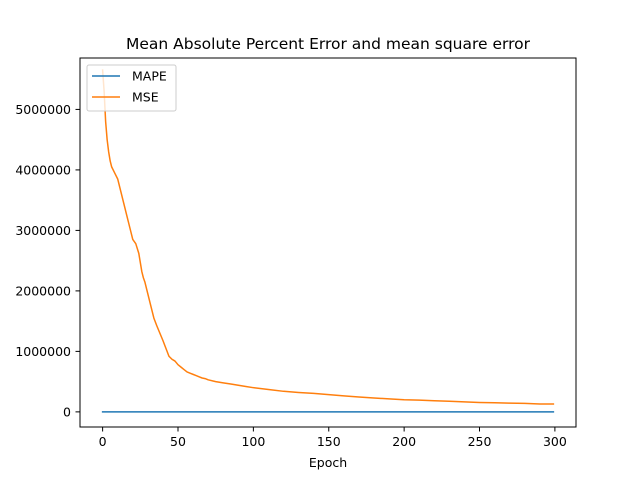 Image resolution: width=640 pixels, height=480 pixels. I want to click on y-tick-label: 4000000, so click(43, 169).